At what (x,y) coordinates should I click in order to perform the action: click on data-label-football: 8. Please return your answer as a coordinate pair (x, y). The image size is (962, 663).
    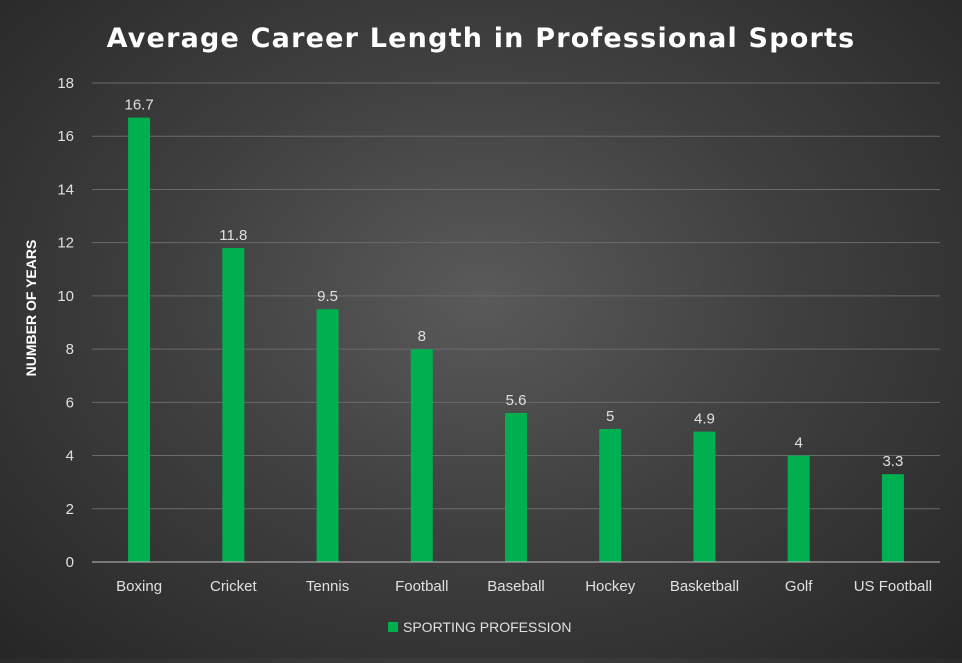
    Looking at the image, I should click on (422, 336).